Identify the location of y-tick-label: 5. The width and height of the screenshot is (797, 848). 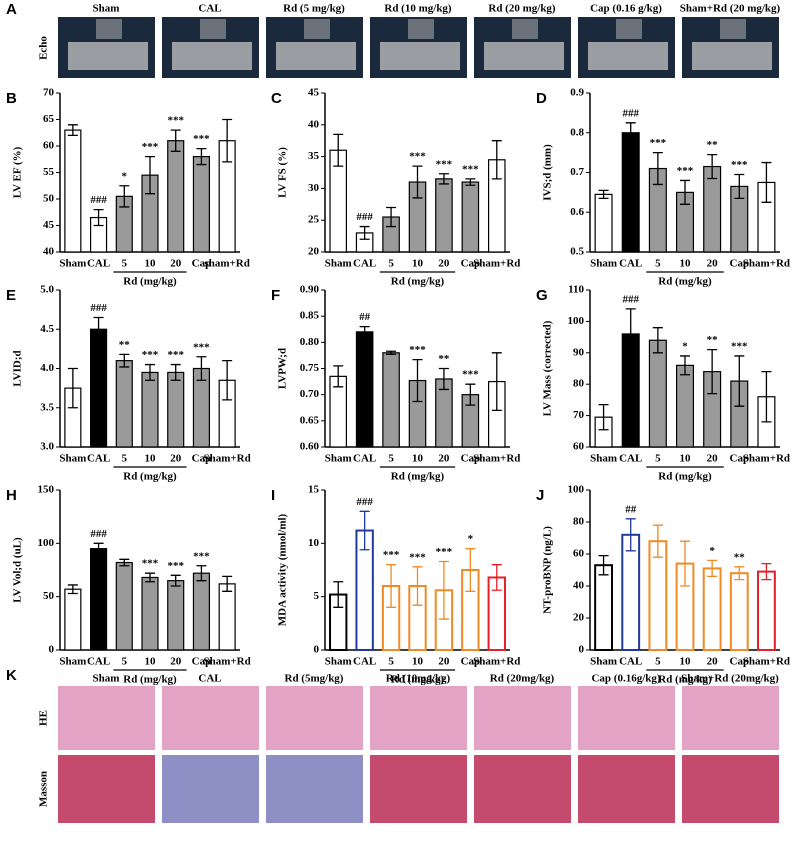
(317, 596).